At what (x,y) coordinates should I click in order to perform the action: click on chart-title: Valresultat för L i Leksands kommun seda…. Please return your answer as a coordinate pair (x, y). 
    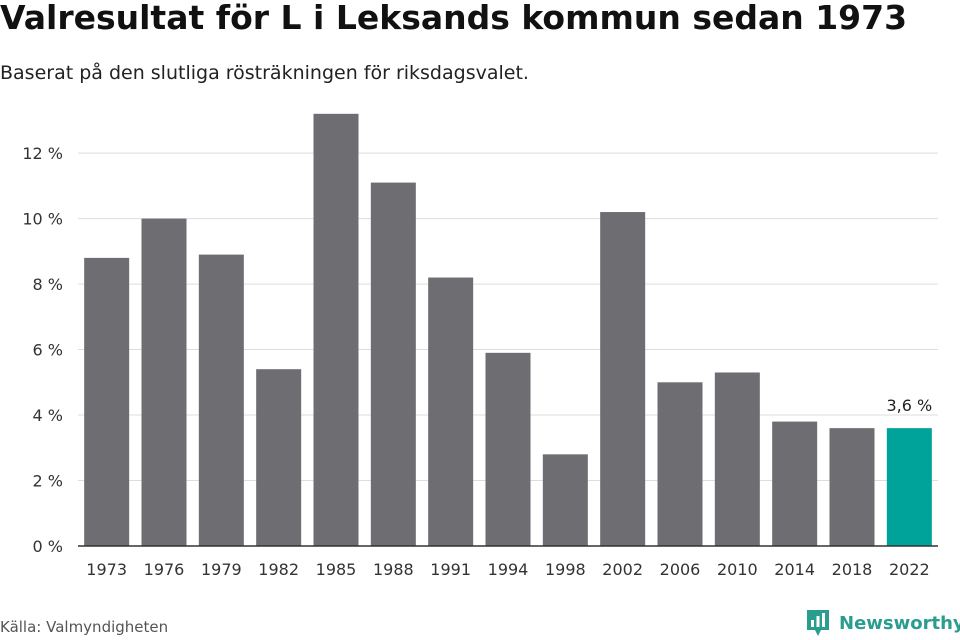
    Looking at the image, I should click on (454, 18).